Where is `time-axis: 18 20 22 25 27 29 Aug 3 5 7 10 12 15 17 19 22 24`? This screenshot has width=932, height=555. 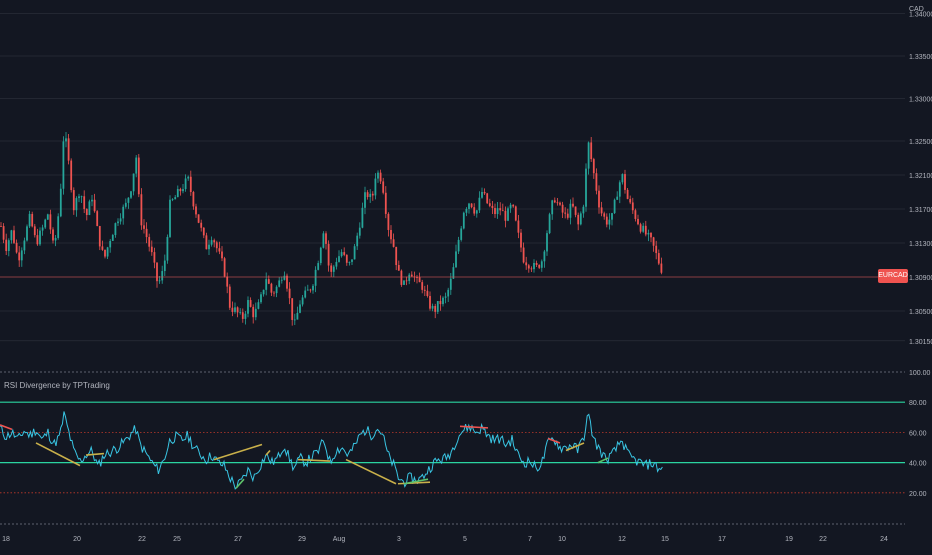
time-axis: 18 20 22 25 27 29 Aug 3 5 7 10 12 15 17 19 22 24 is located at coordinates (445, 539).